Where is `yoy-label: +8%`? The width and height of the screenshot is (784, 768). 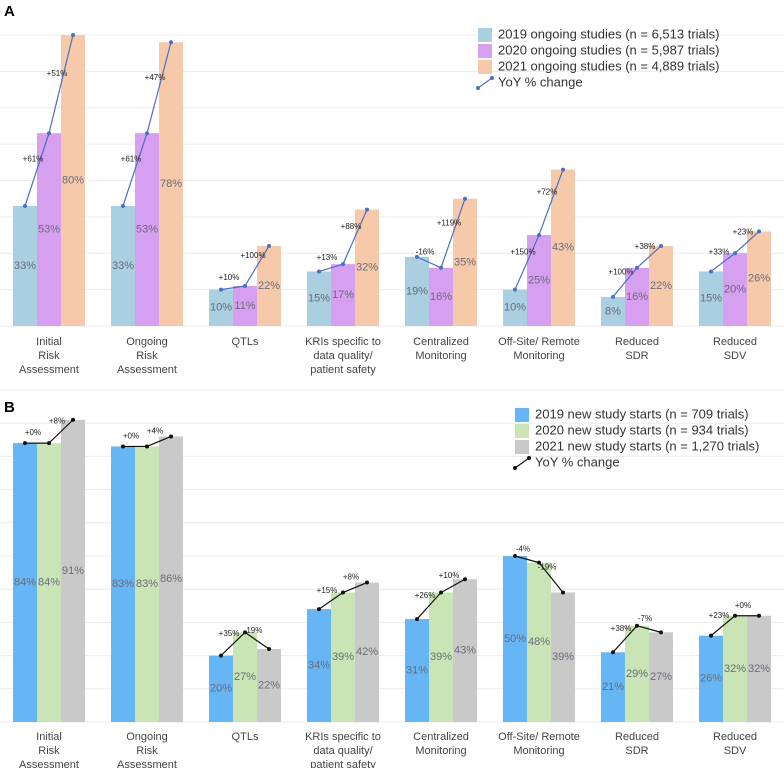
yoy-label: +8% is located at coordinates (351, 577).